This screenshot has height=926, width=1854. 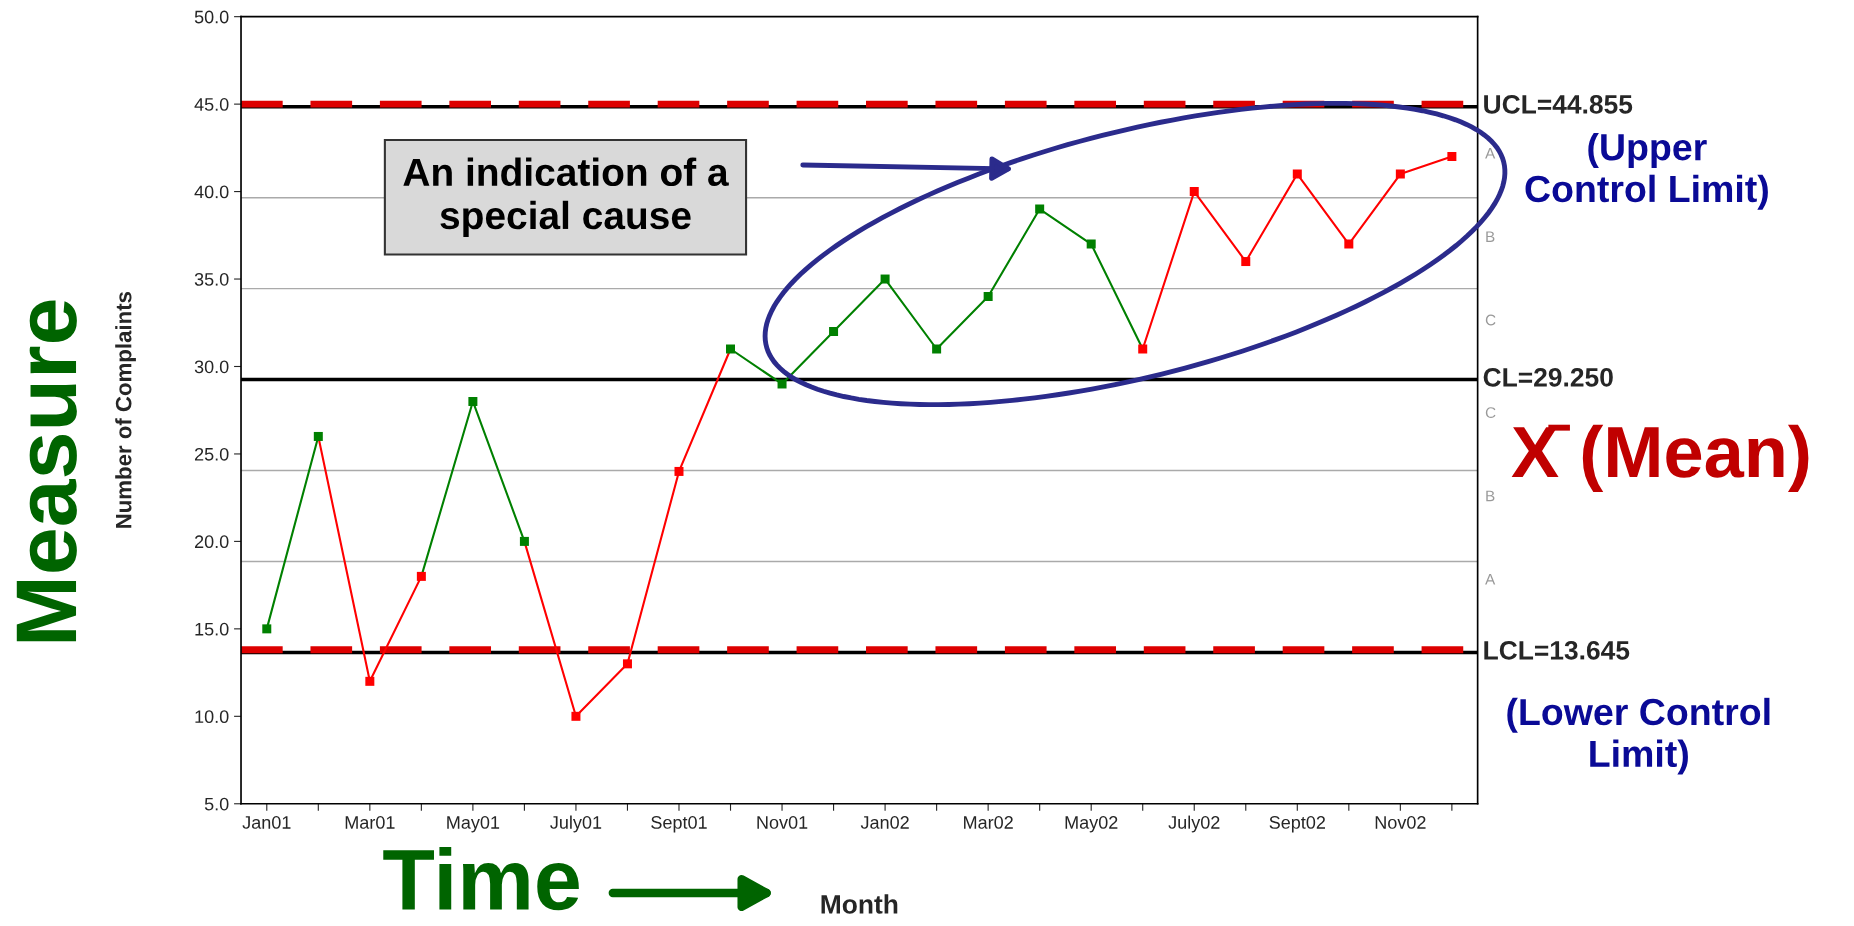 What do you see at coordinates (473, 824) in the screenshot?
I see `x-tick-label: May01` at bounding box center [473, 824].